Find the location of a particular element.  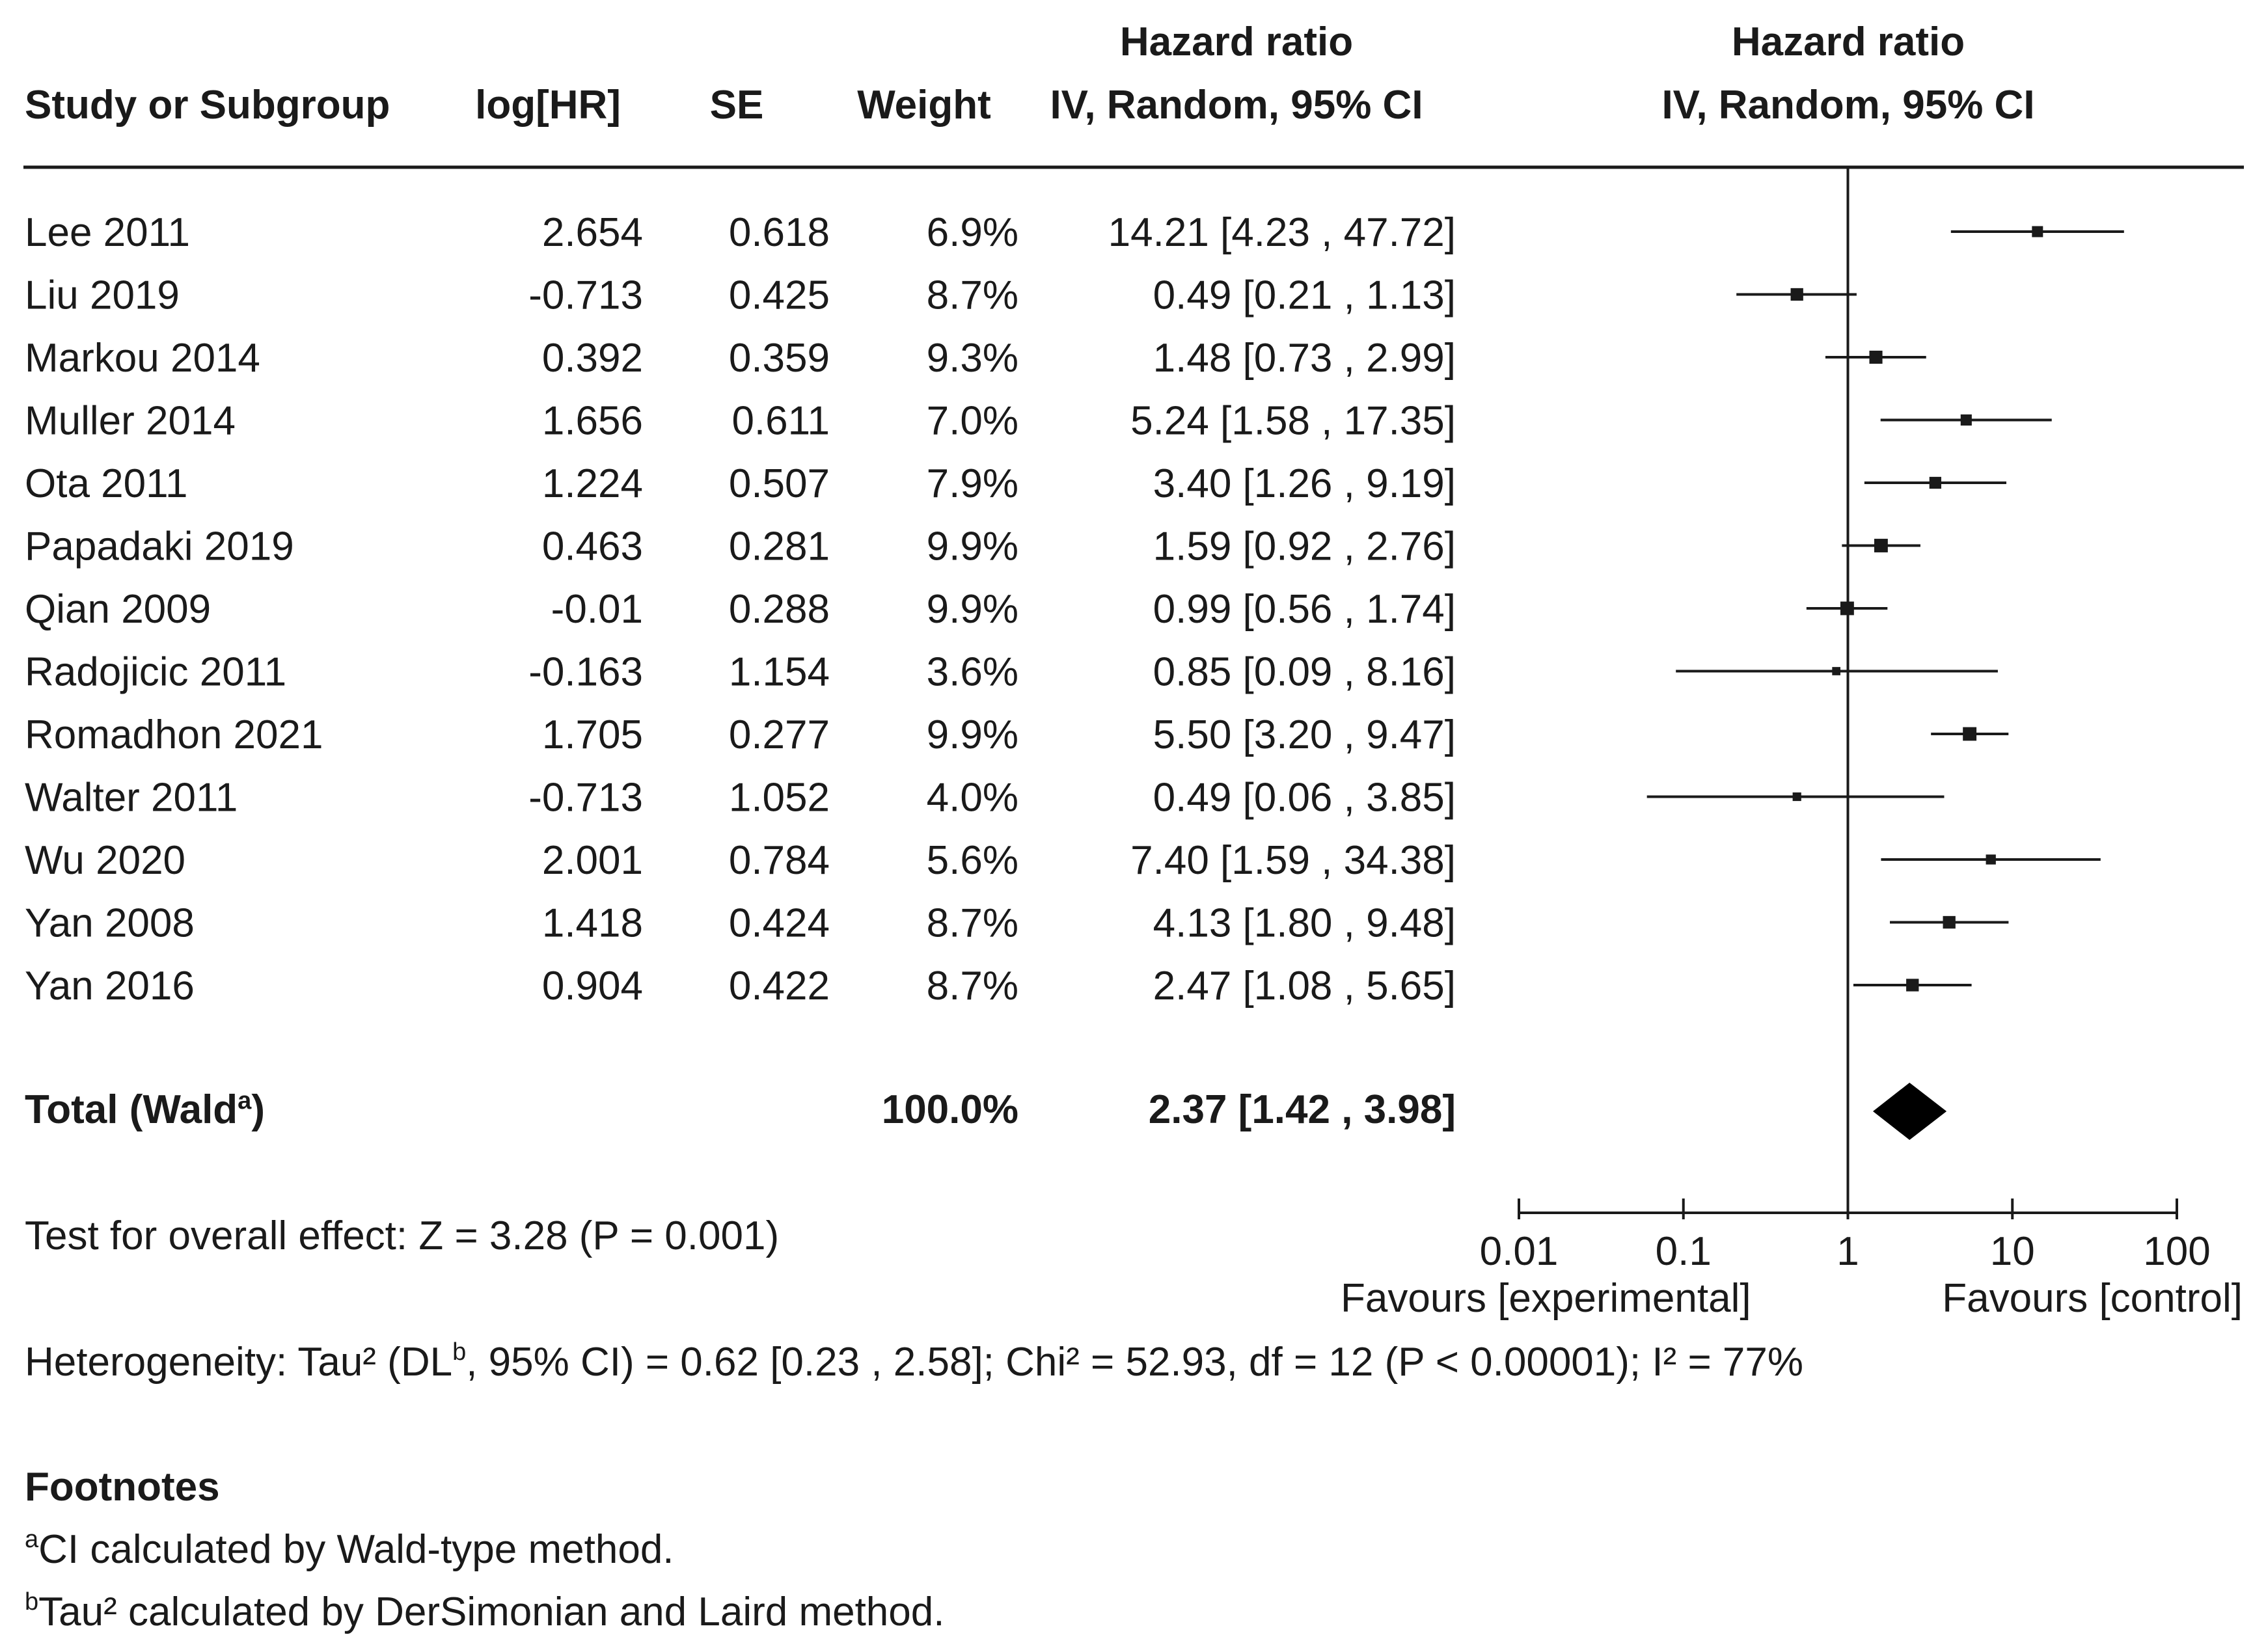

total-weight: 100.0% is located at coordinates (950, 1109).